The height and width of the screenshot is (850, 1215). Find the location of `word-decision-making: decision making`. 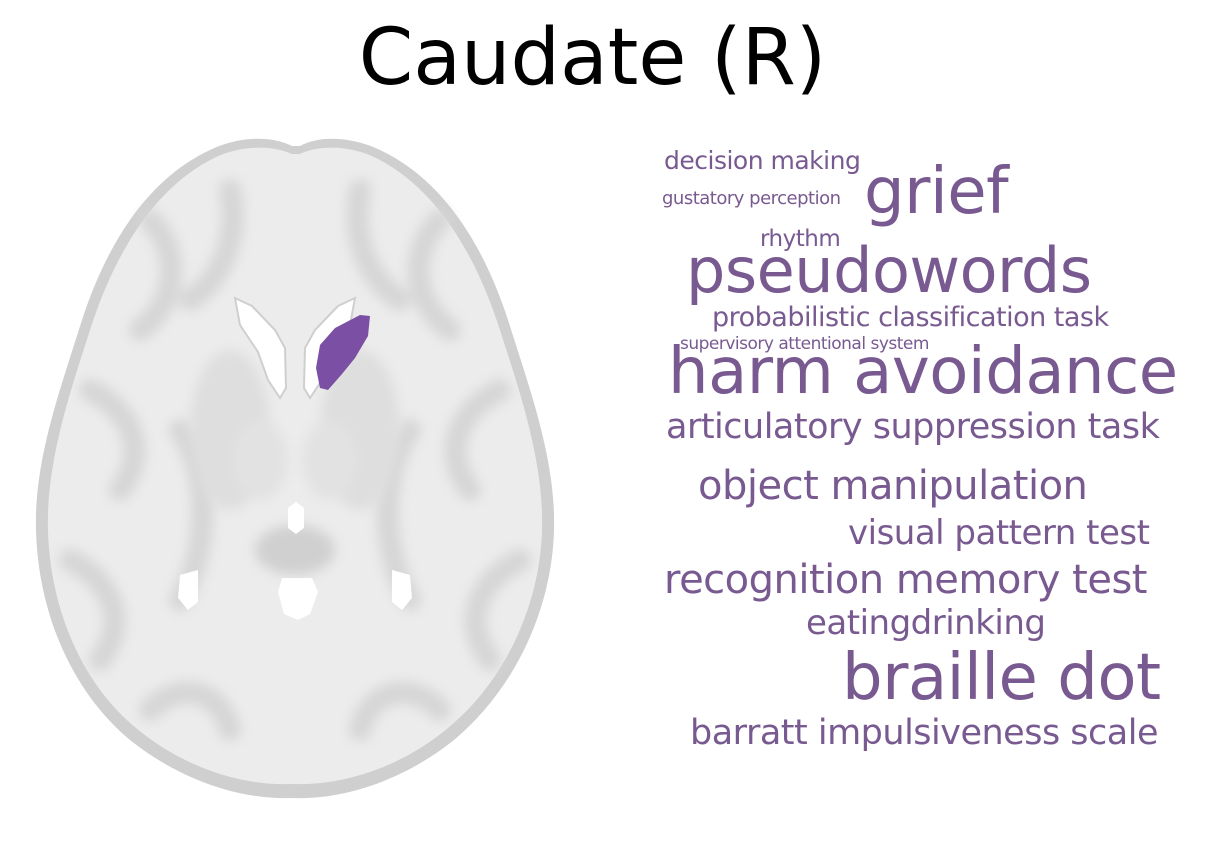

word-decision-making: decision making is located at coordinates (762, 160).